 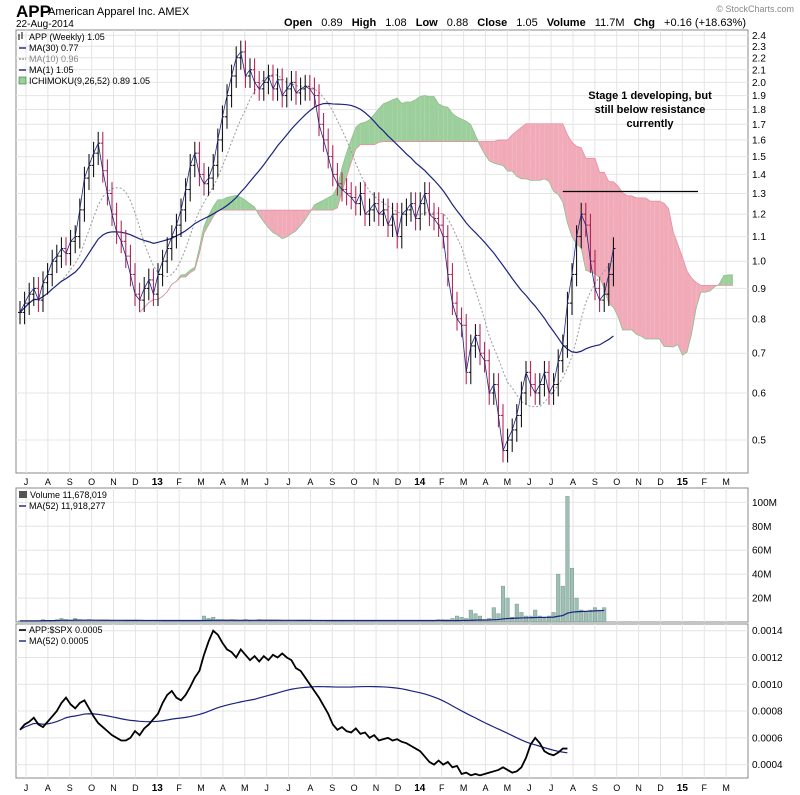 I want to click on company-name: American Apparel Inc. AMEX, so click(x=119, y=12).